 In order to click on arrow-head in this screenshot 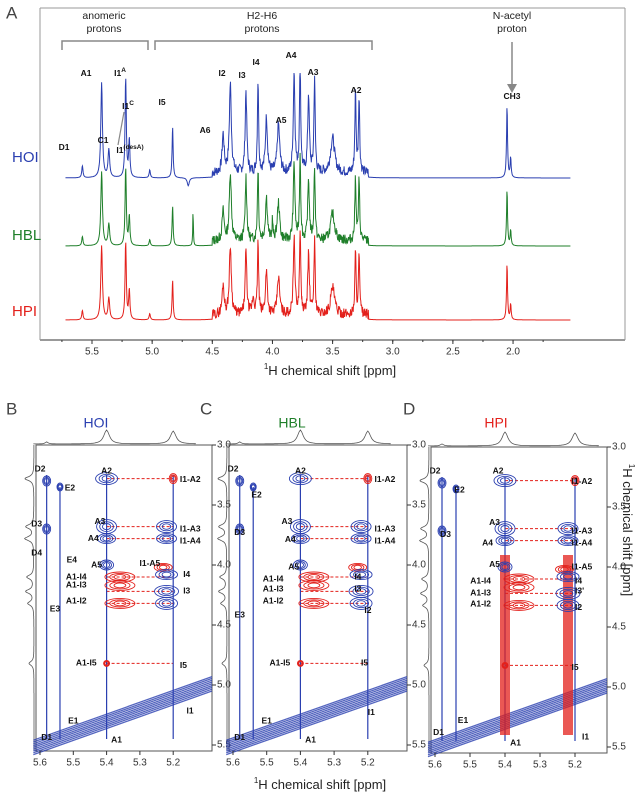, I will do `click(512, 88)`.